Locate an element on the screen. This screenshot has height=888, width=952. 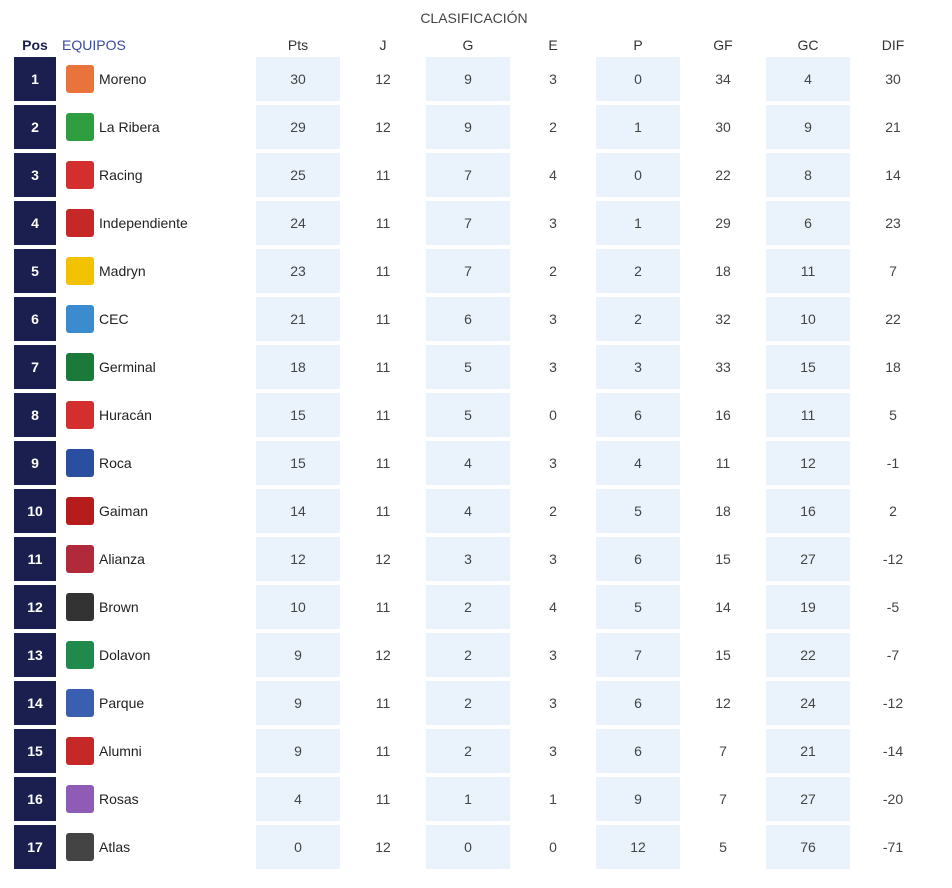
position-cell: 1 is located at coordinates (35, 79).